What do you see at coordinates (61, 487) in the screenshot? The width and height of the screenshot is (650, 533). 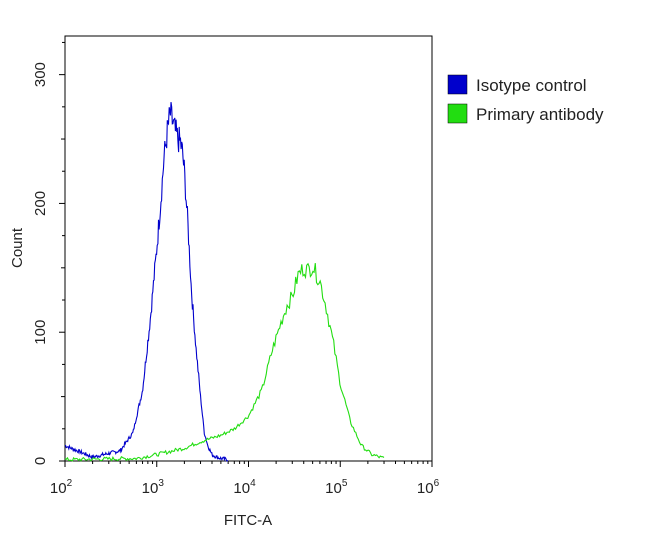 I see `x-tick-label: 10²` at bounding box center [61, 487].